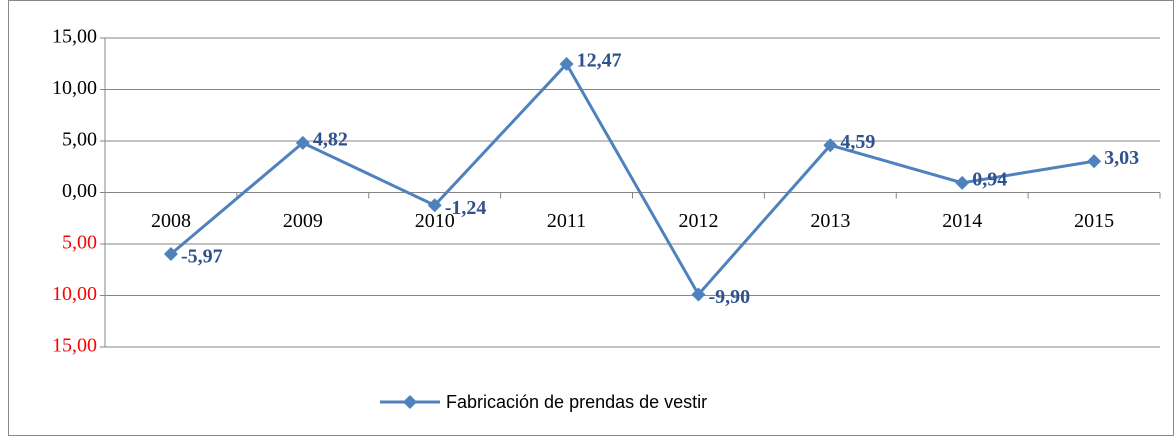  What do you see at coordinates (830, 221) in the screenshot?
I see `x-tick-label: 2013` at bounding box center [830, 221].